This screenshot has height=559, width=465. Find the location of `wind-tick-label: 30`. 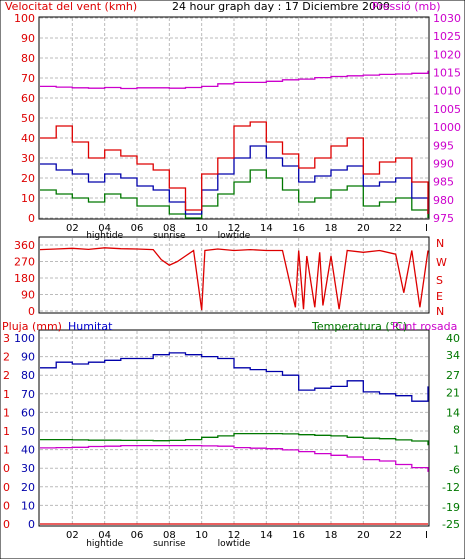

wind-tick-label: 30 is located at coordinates (28, 158).